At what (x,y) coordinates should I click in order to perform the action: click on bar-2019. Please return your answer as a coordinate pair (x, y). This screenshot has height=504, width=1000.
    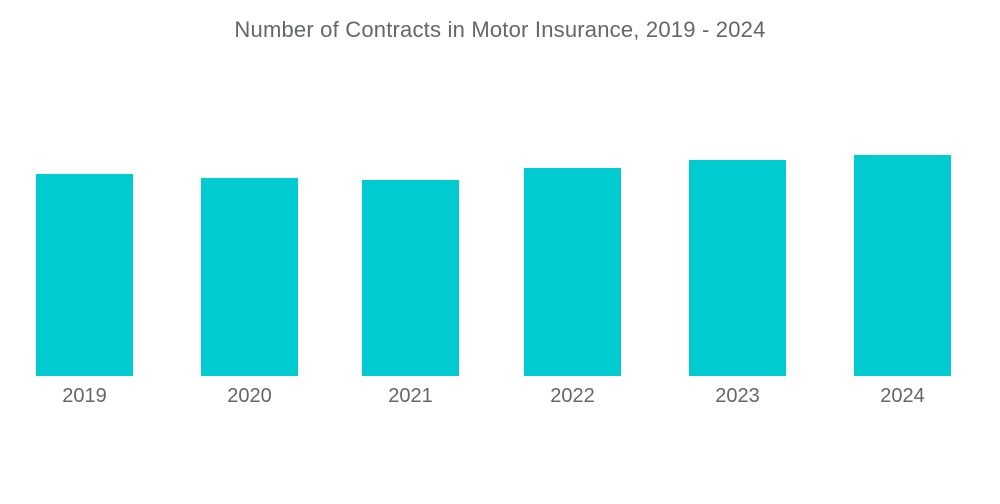
    Looking at the image, I should click on (84, 275).